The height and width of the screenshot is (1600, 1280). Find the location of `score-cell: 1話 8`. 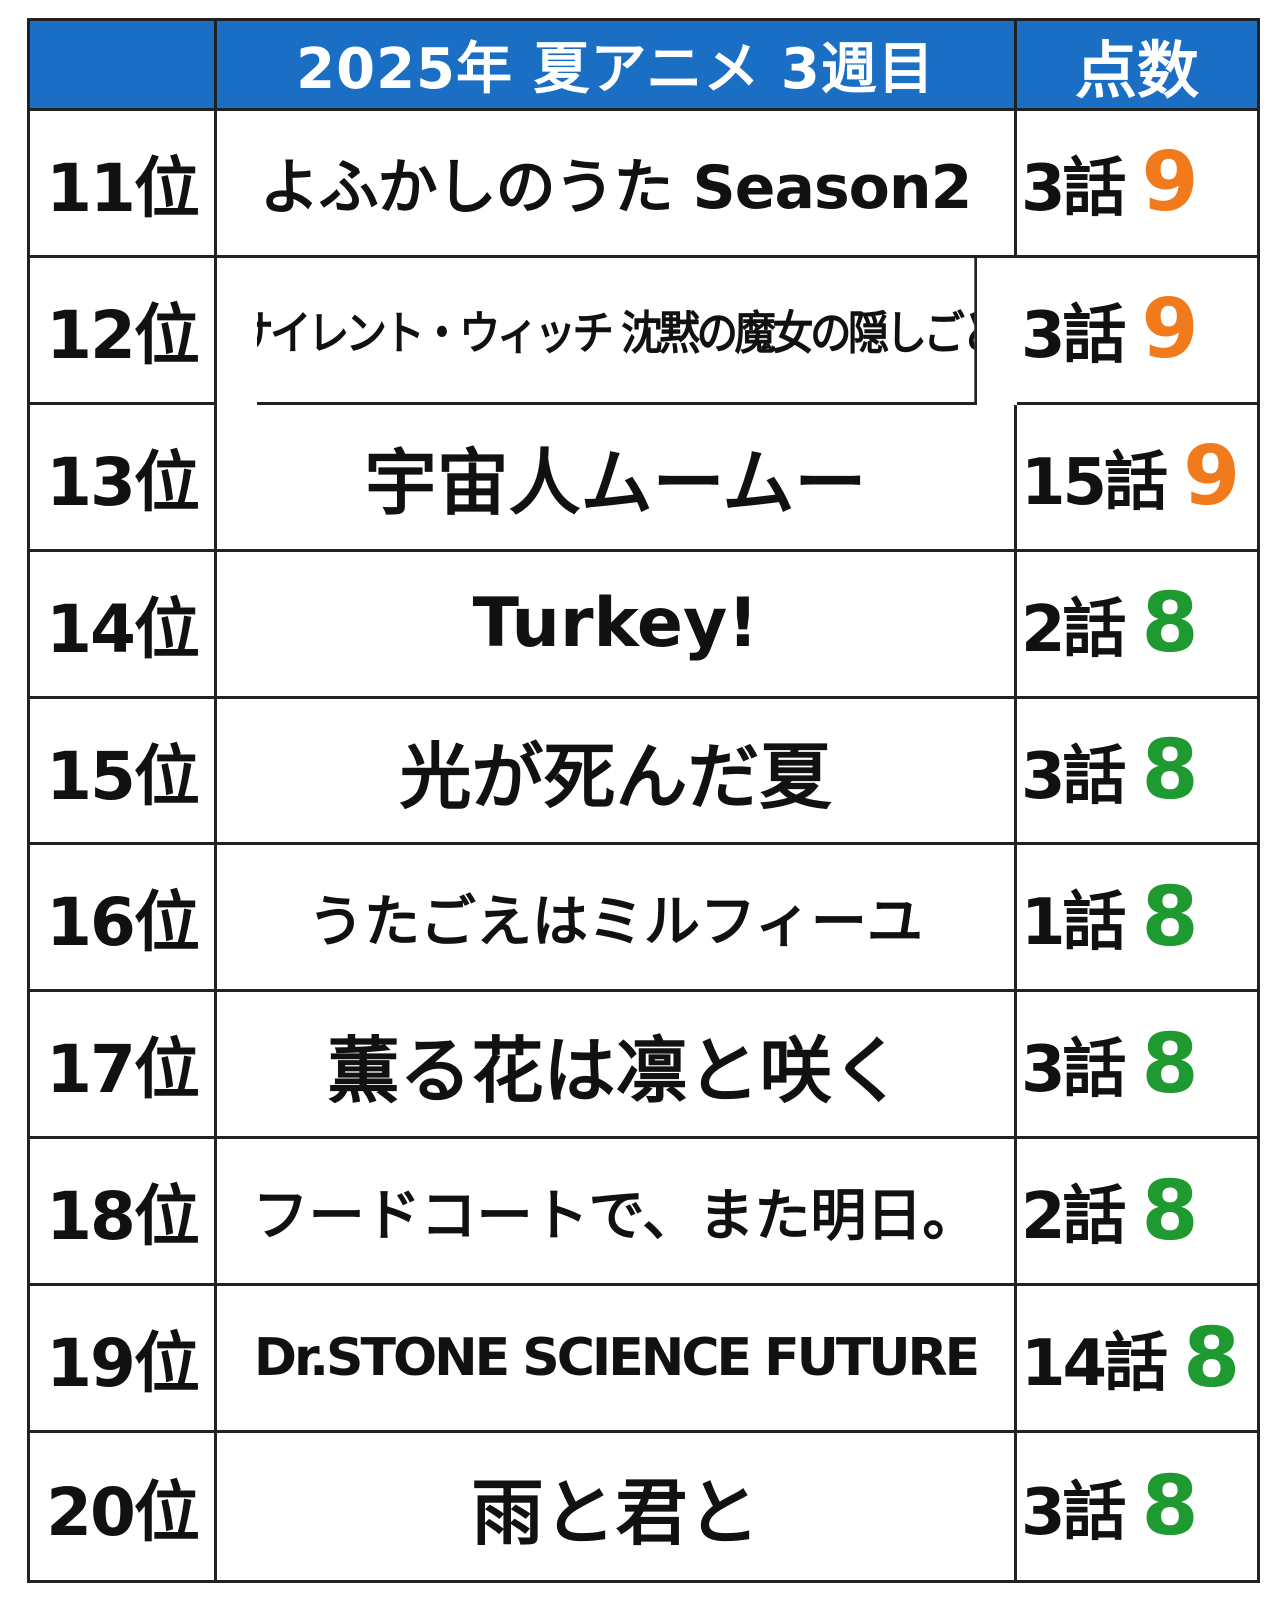

score-cell: 1話 8 is located at coordinates (1137, 919).